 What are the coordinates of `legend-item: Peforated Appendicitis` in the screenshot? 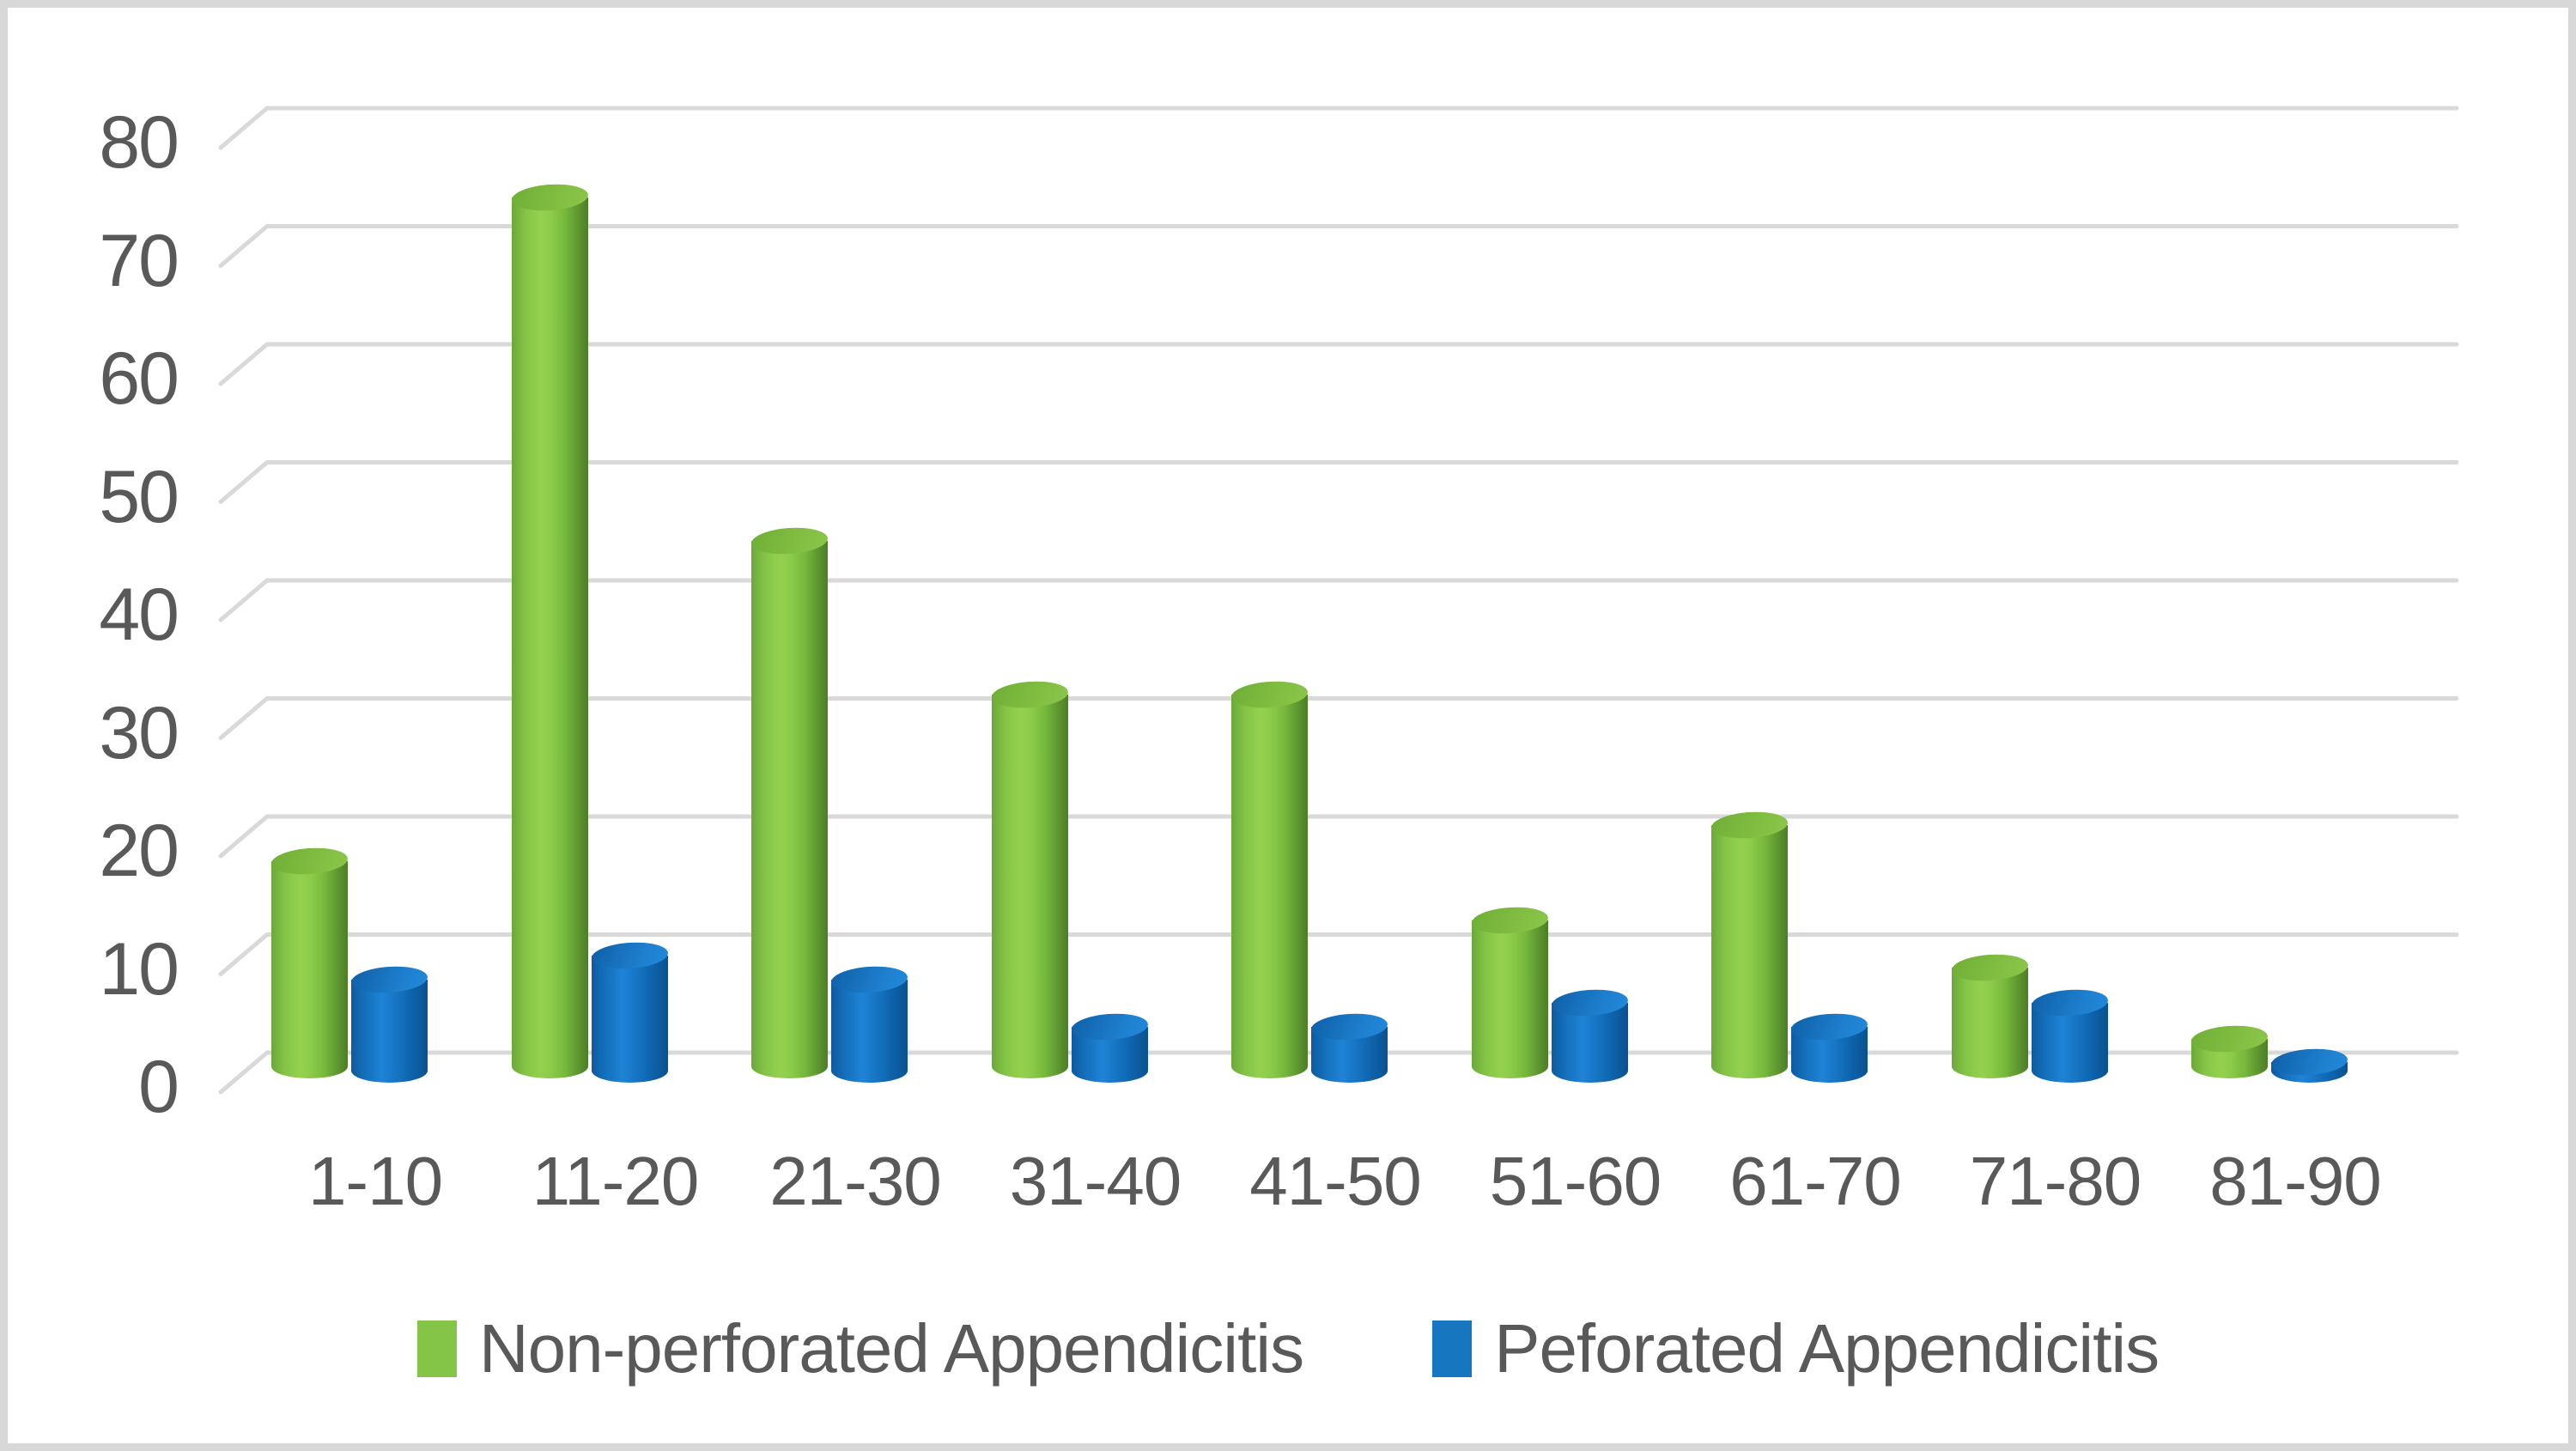 It's located at (1796, 1349).